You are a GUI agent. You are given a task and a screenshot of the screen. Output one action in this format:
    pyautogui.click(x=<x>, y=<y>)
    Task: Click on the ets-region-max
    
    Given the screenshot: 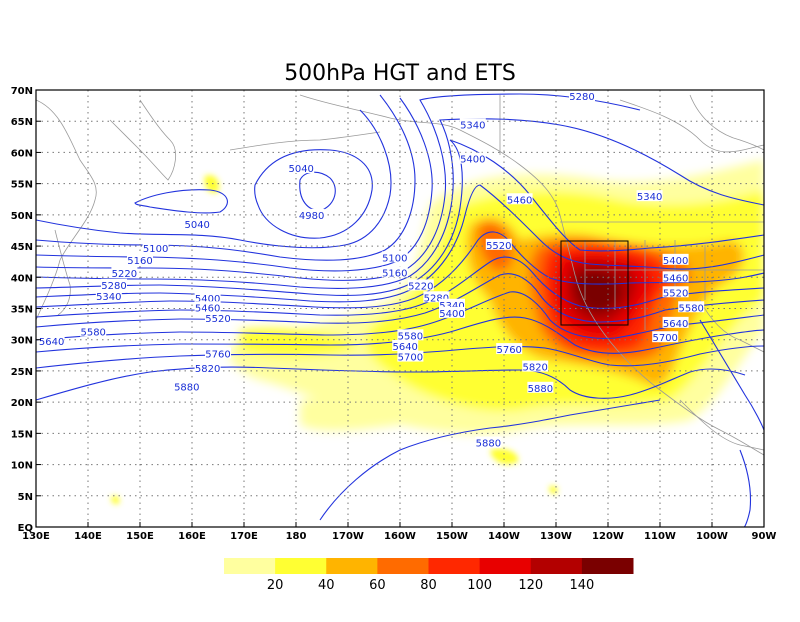 What is the action you would take?
    pyautogui.click(x=597, y=291)
    